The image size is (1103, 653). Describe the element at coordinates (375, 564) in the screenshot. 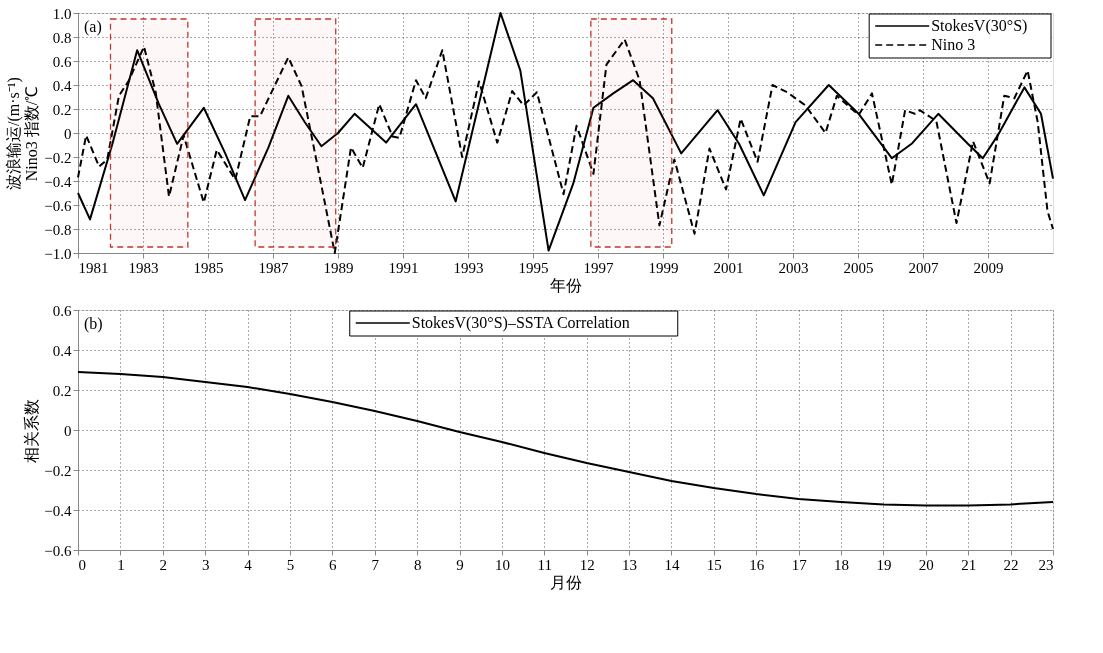

I see `x-tick-label: 7` at that location.